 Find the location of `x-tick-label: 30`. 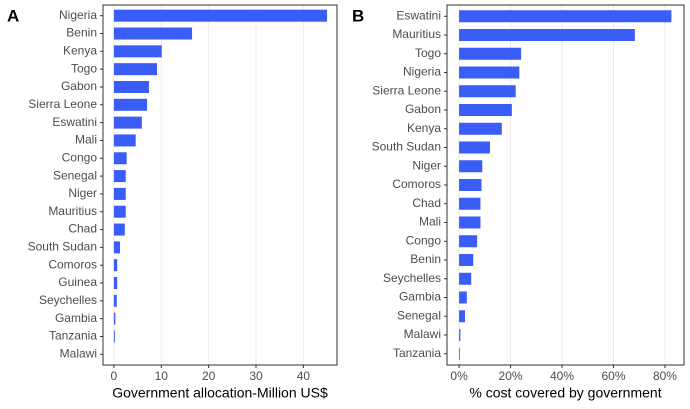

x-tick-label: 30 is located at coordinates (256, 376).